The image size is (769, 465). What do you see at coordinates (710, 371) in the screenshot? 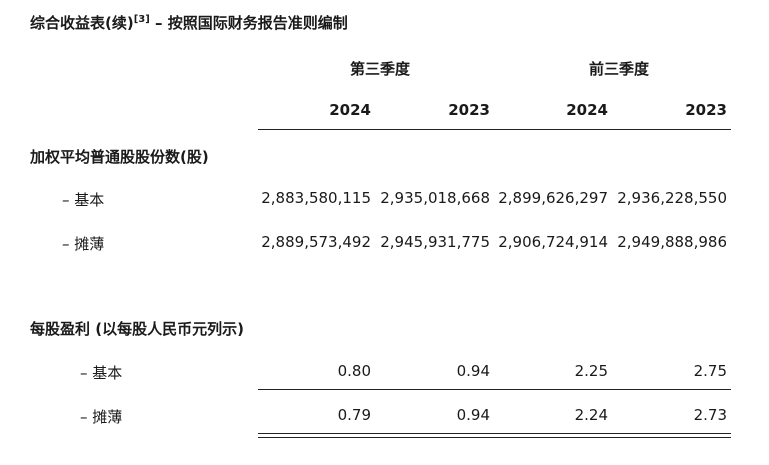
I see `eps-basic-ytd-2023: 2.75` at bounding box center [710, 371].